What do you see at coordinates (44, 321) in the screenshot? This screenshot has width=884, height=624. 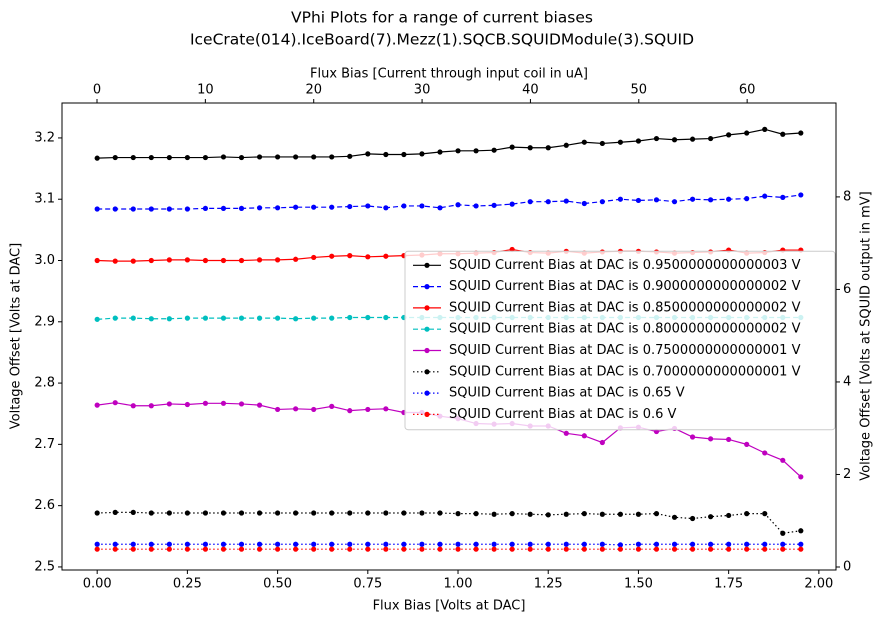 I see `y-tick-label: 2.9` at bounding box center [44, 321].